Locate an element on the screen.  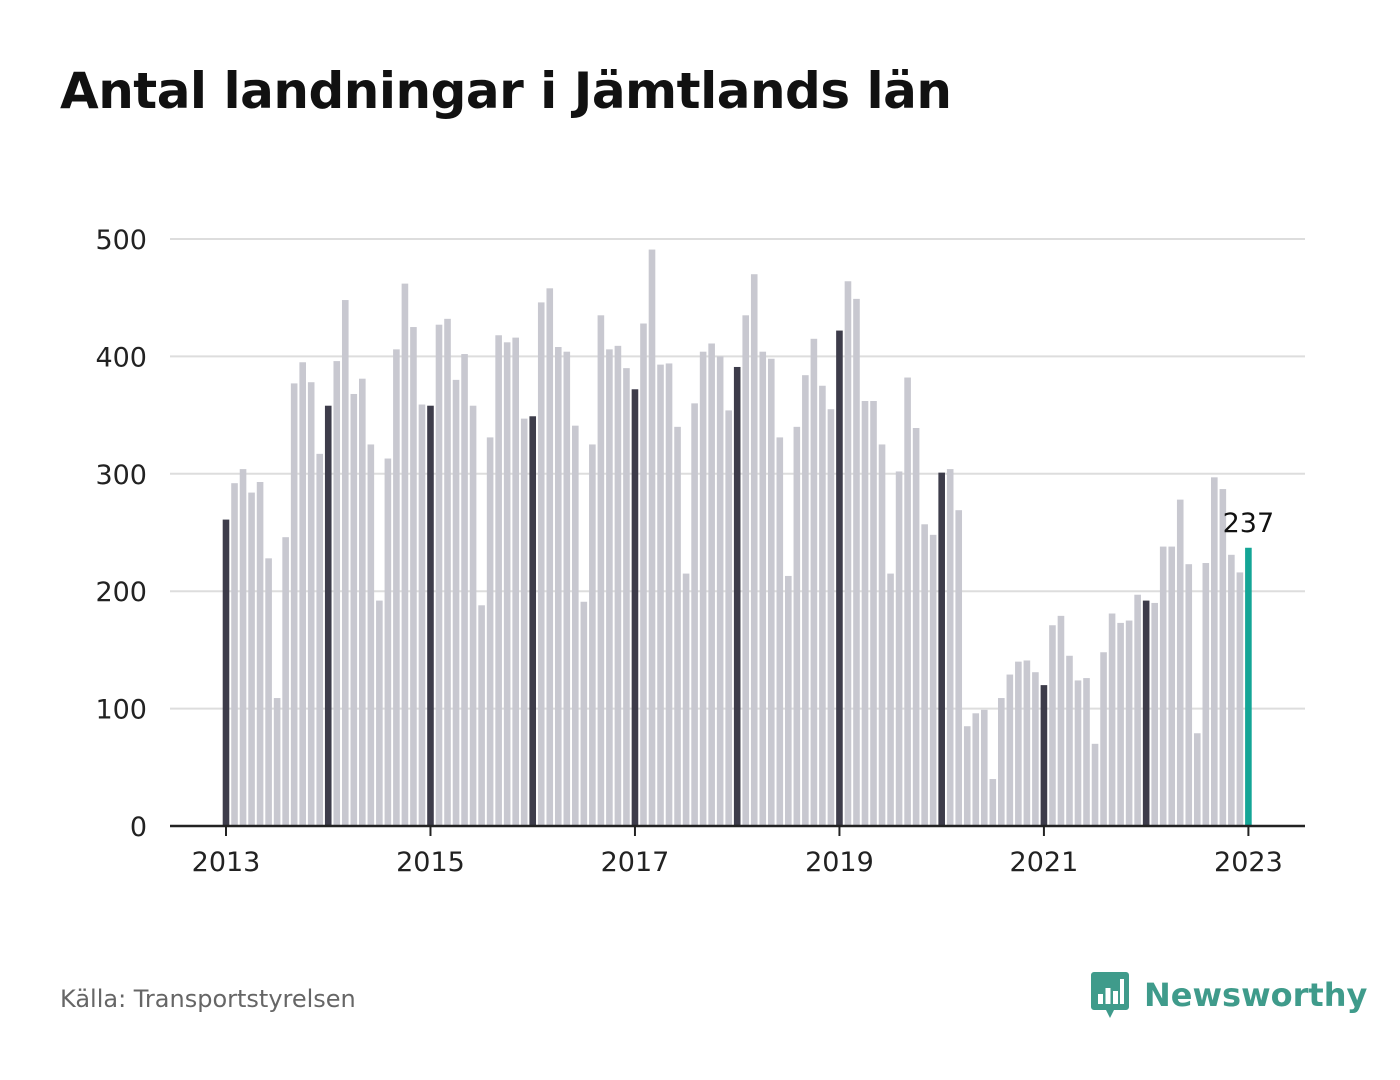
newsworthy-logo-icon is located at coordinates (1110, 995).